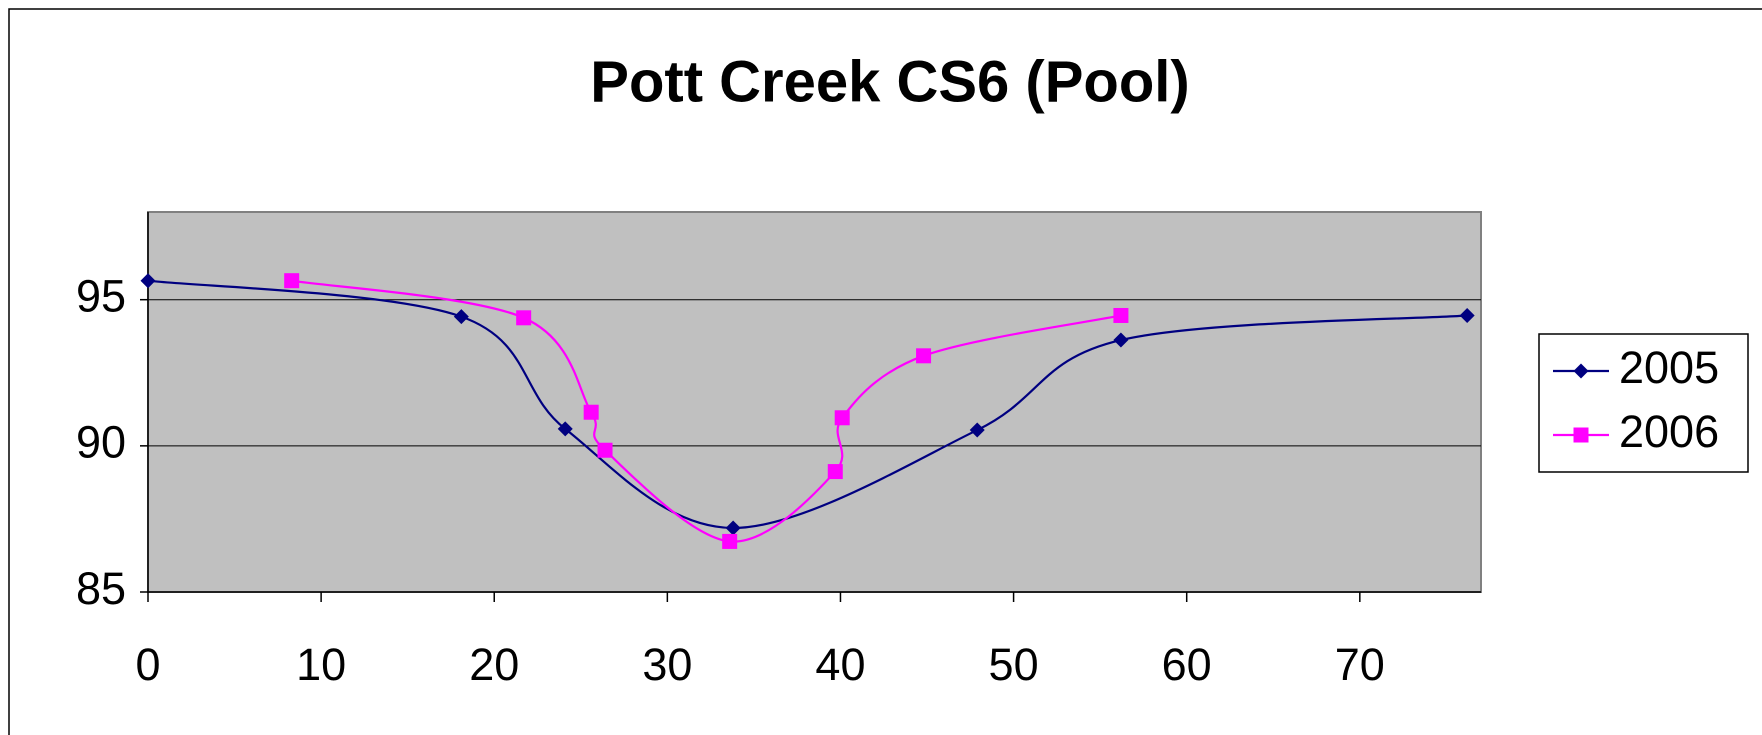 Image resolution: width=1762 pixels, height=735 pixels. Describe the element at coordinates (321, 664) in the screenshot. I see `x-tick-label: 10` at that location.